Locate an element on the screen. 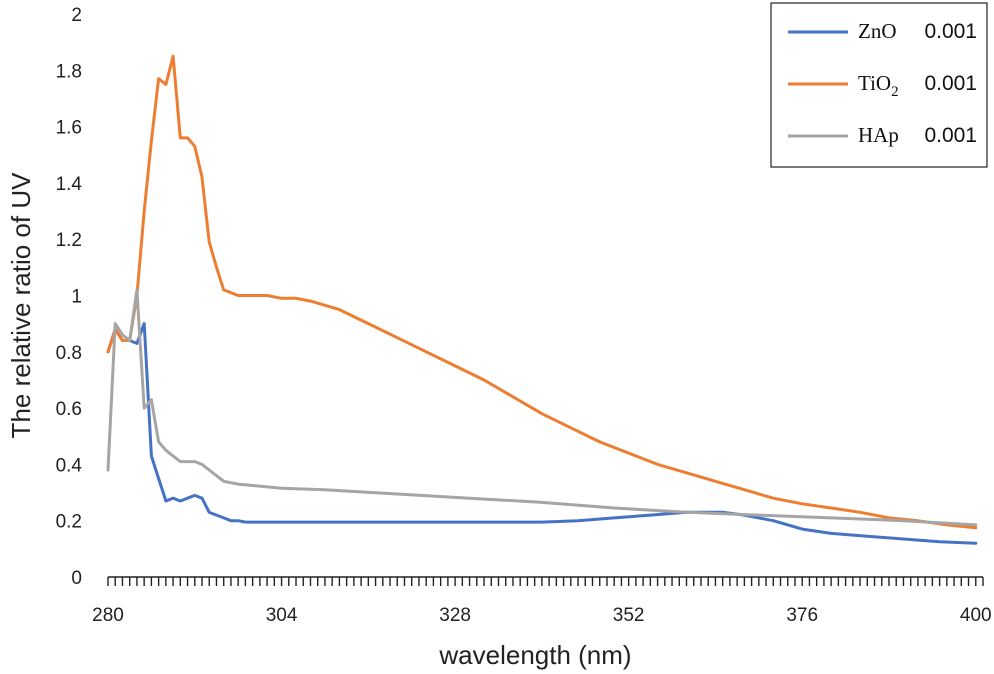  x-tick-label: 280 is located at coordinates (108, 615).